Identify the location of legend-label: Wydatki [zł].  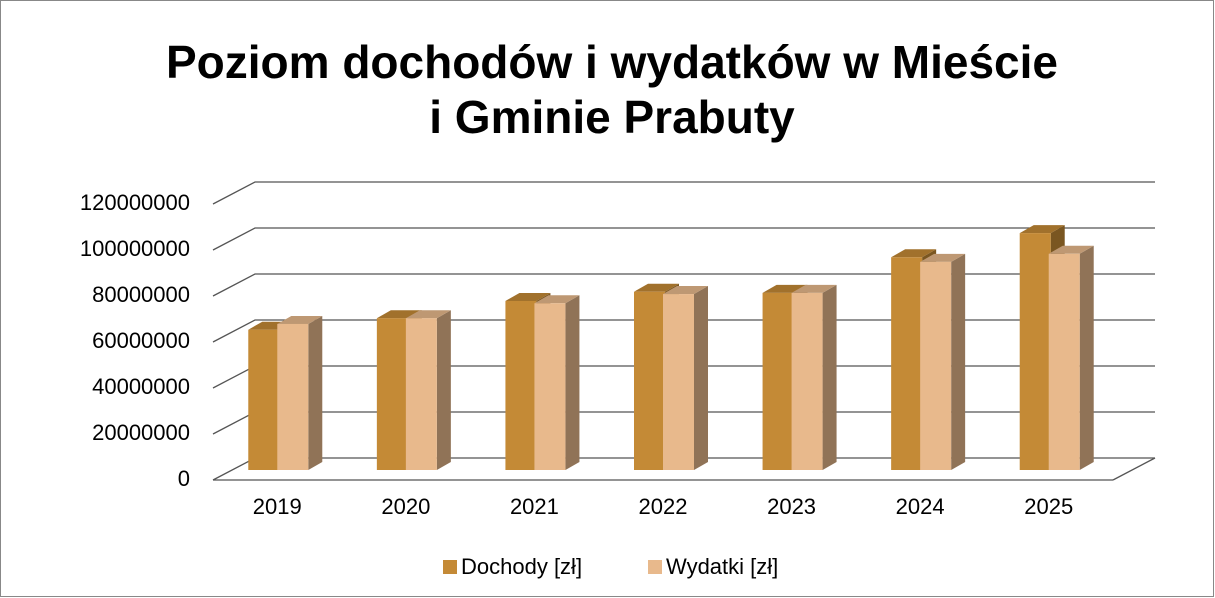
(722, 566).